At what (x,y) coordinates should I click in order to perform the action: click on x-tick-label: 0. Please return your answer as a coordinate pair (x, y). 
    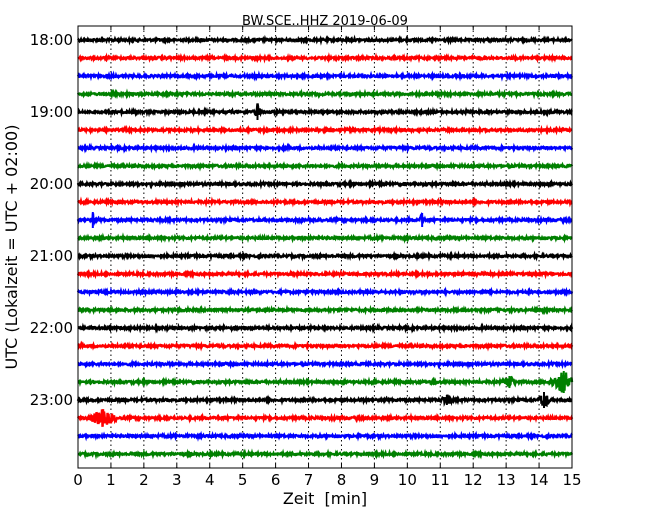
    Looking at the image, I should click on (78, 480).